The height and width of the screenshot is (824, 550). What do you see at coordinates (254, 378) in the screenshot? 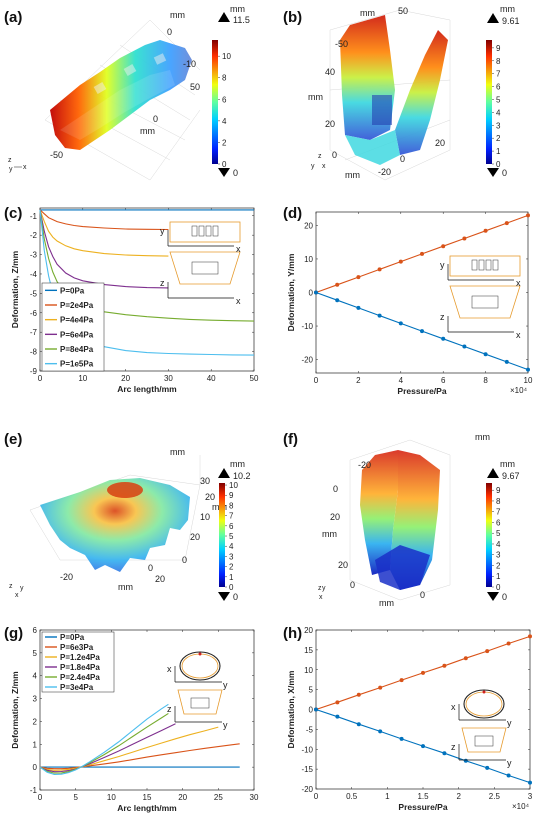
I see `x-tick-label: 50` at bounding box center [254, 378].